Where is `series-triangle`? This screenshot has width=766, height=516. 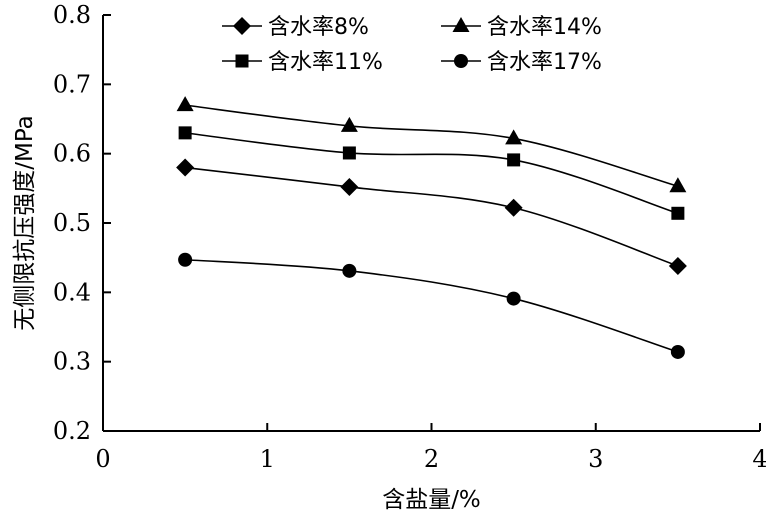
series-triangle is located at coordinates (431, 144).